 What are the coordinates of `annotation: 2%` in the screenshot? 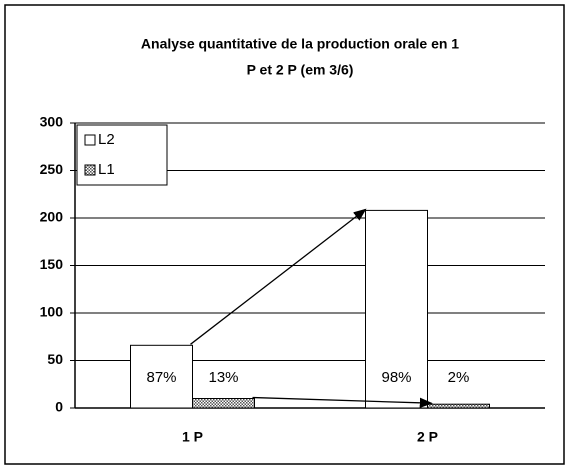 It's located at (459, 377).